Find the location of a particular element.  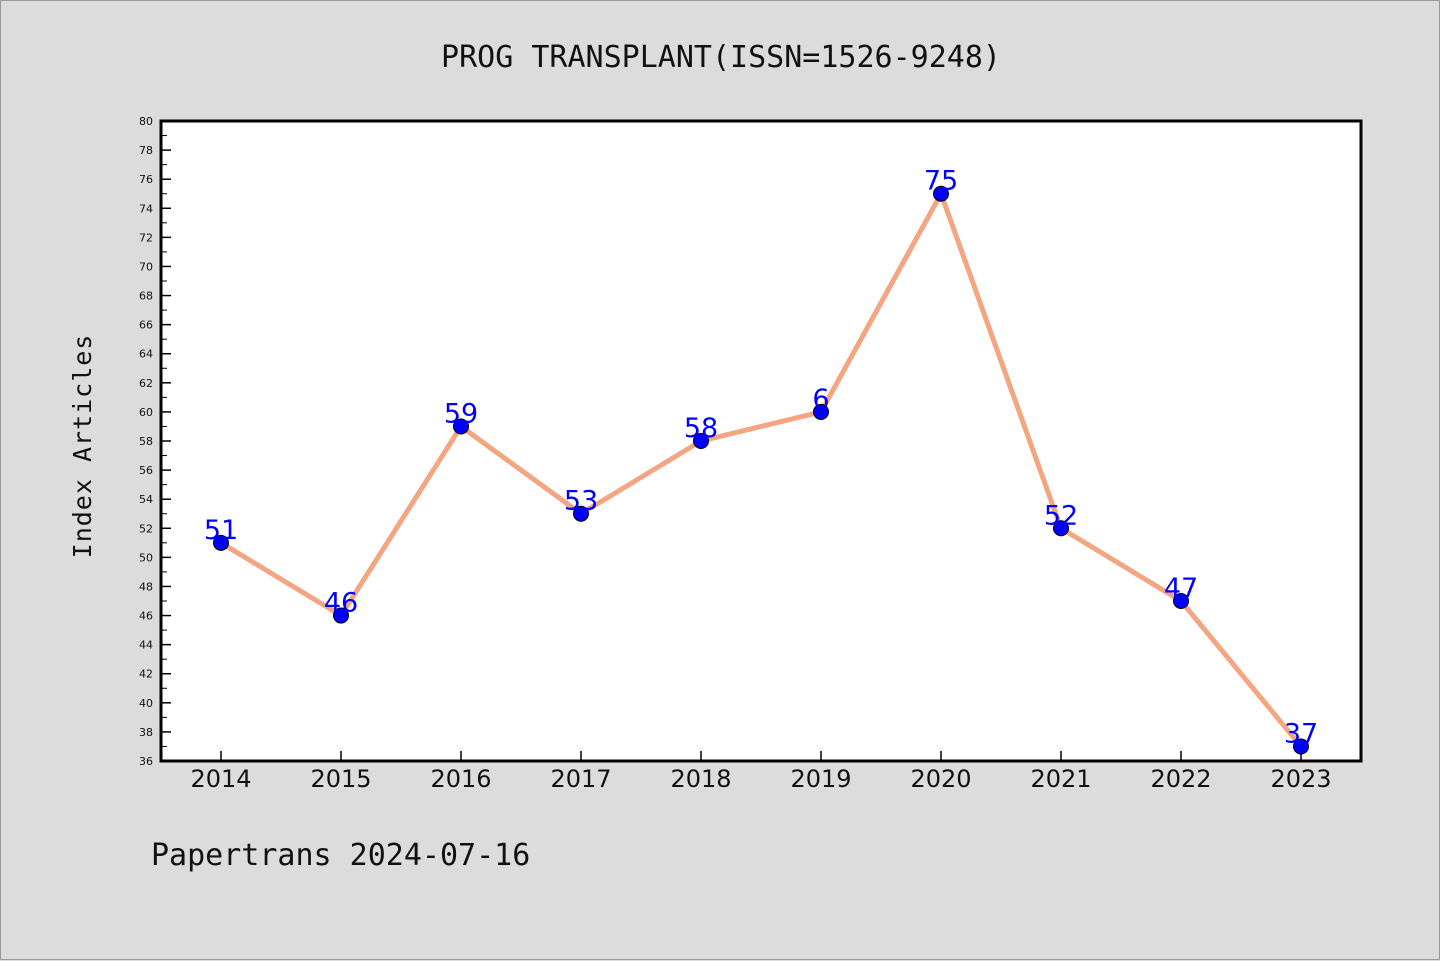

y-tick-label: 38 is located at coordinates (146, 732).